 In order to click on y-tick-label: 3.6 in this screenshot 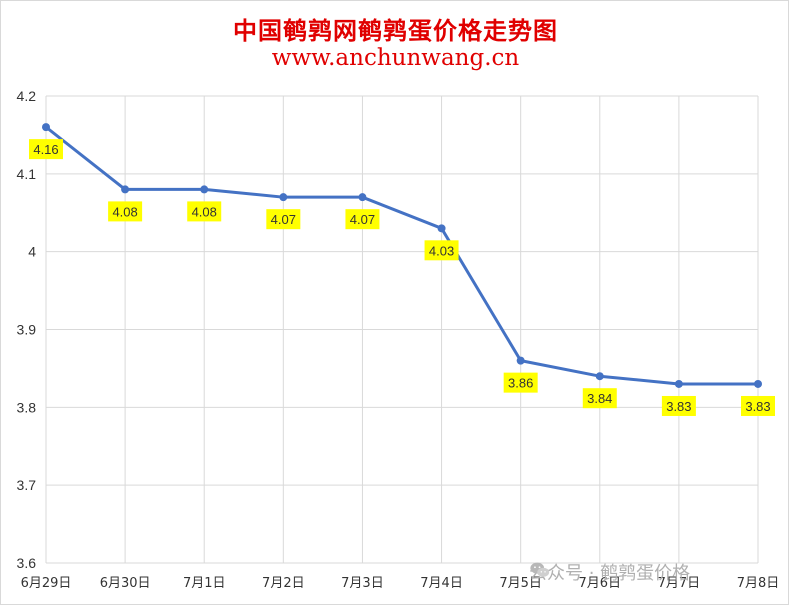, I will do `click(27, 563)`.